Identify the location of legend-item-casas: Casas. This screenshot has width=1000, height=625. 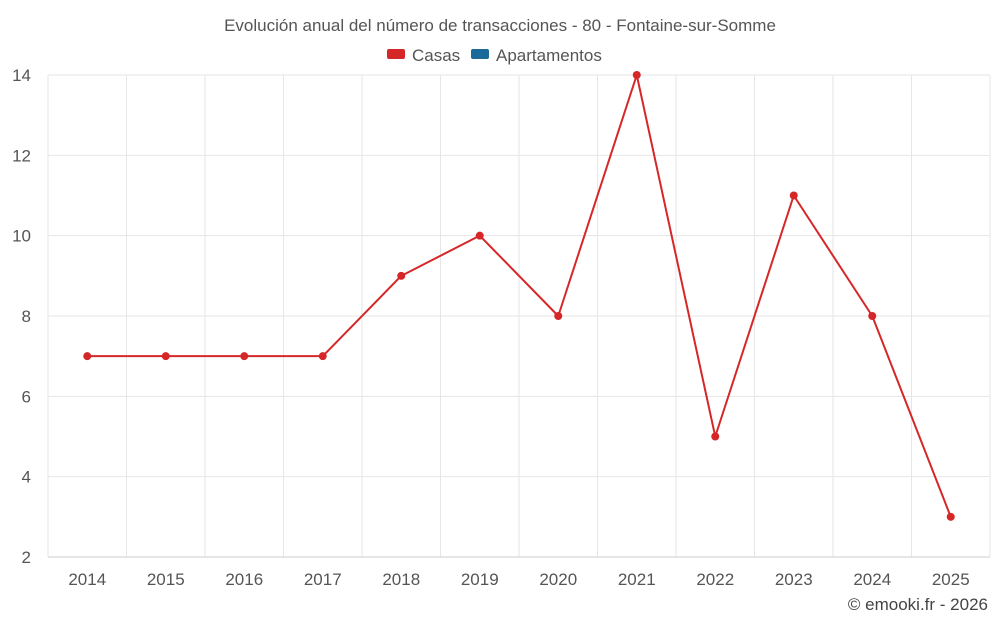
(423, 55).